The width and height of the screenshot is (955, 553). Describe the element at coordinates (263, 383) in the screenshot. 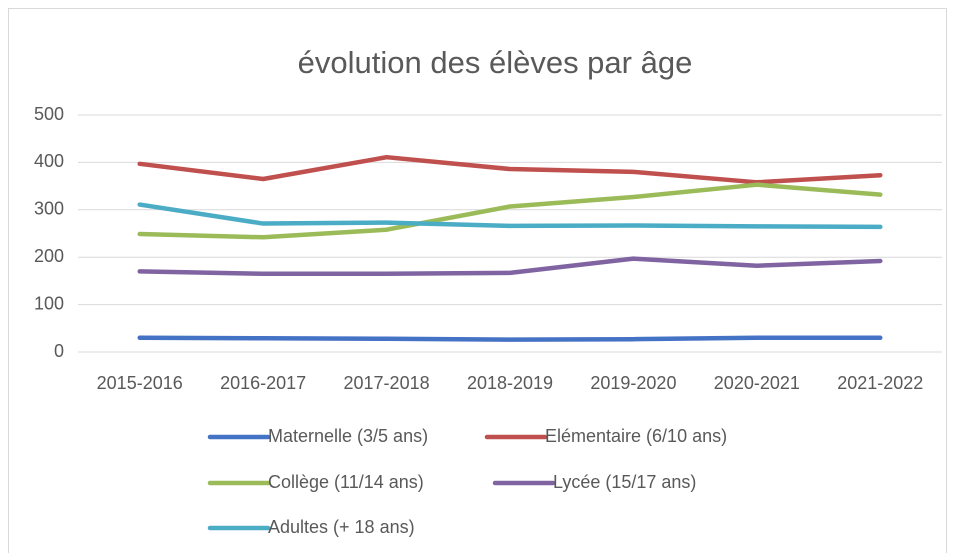

I see `x-tick-label: 2016-2017` at that location.